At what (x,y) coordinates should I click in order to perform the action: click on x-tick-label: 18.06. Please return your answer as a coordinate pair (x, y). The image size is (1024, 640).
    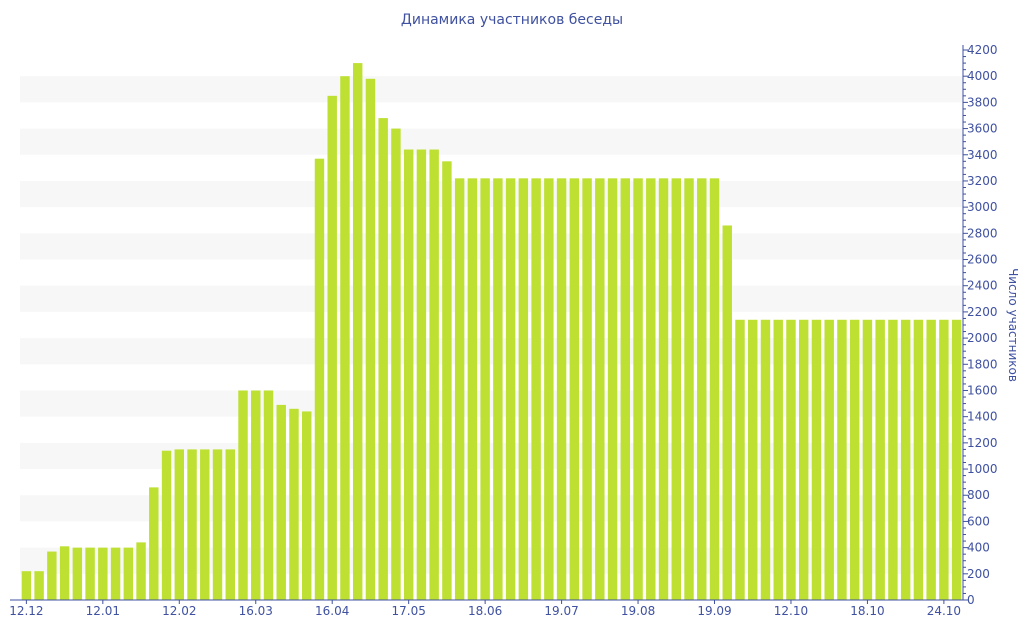
    Looking at the image, I should click on (485, 611).